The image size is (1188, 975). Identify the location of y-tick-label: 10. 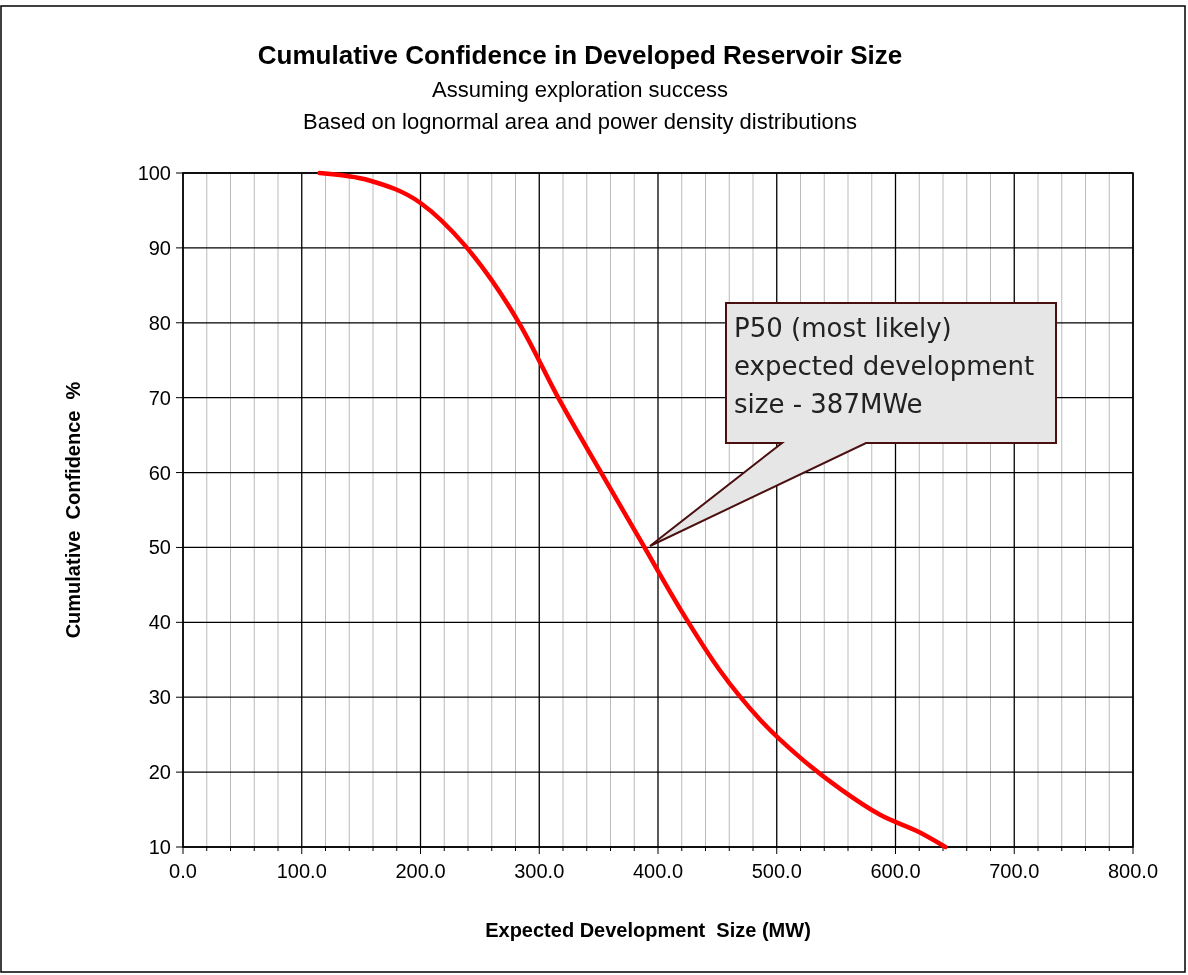
(159, 847).